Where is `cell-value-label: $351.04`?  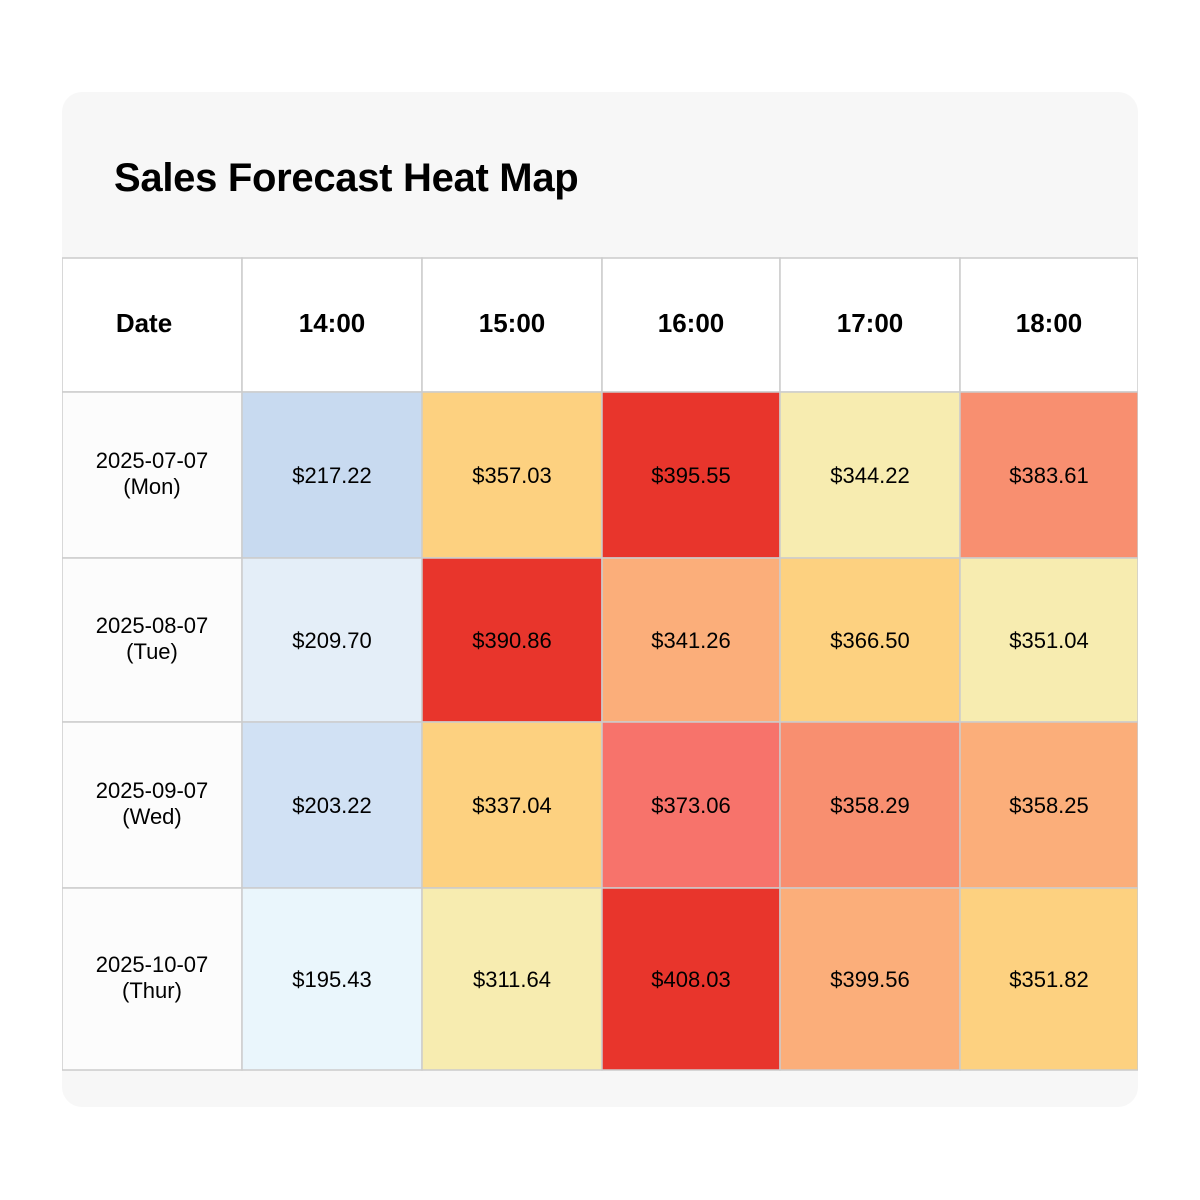 cell-value-label: $351.04 is located at coordinates (1049, 640).